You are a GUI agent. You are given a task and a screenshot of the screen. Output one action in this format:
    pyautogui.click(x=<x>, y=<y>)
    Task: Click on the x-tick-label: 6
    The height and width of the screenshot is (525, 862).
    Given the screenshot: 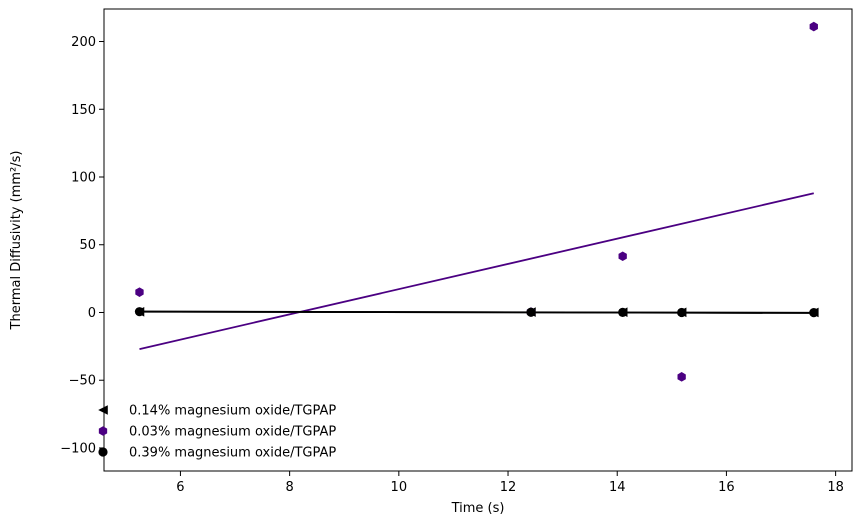 What is the action you would take?
    pyautogui.click(x=180, y=487)
    